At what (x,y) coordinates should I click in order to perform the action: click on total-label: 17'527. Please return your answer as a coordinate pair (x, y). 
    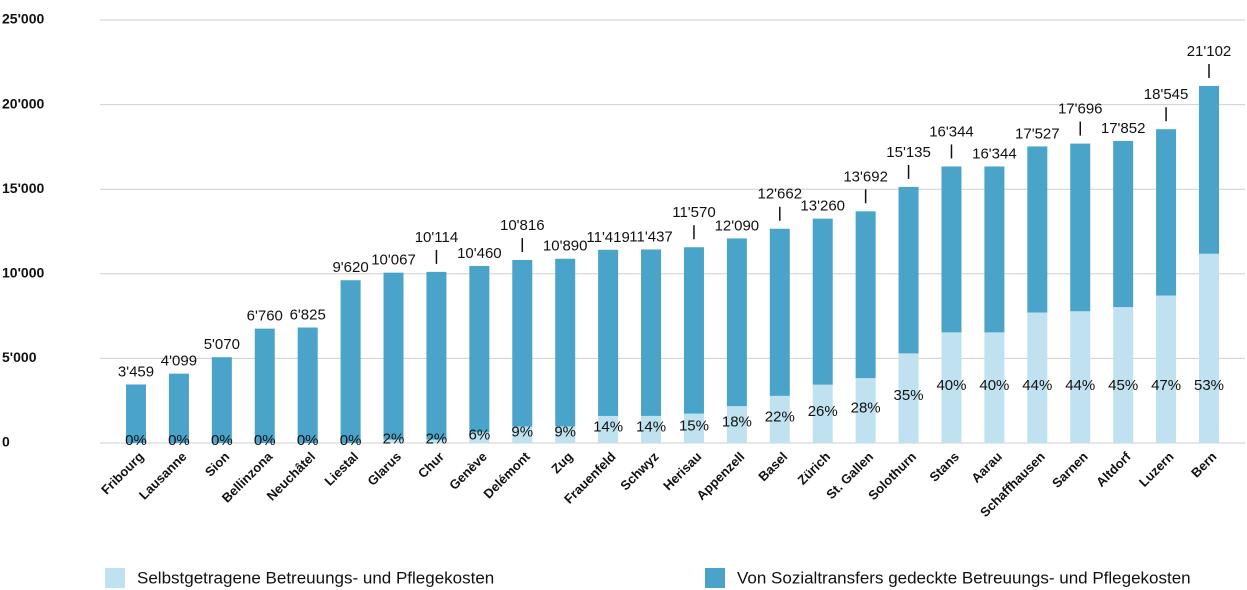
    Looking at the image, I should click on (1037, 133).